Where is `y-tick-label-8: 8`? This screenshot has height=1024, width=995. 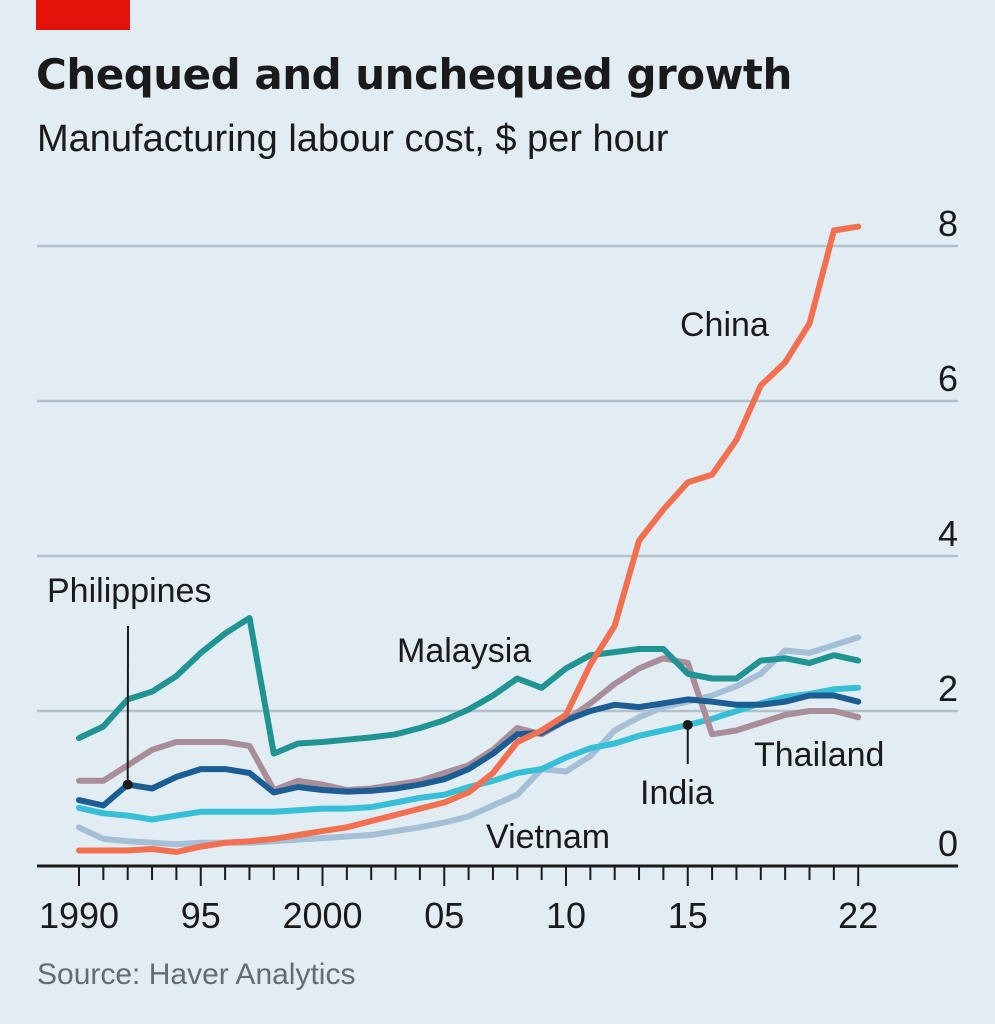
y-tick-label-8: 8 is located at coordinates (948, 223).